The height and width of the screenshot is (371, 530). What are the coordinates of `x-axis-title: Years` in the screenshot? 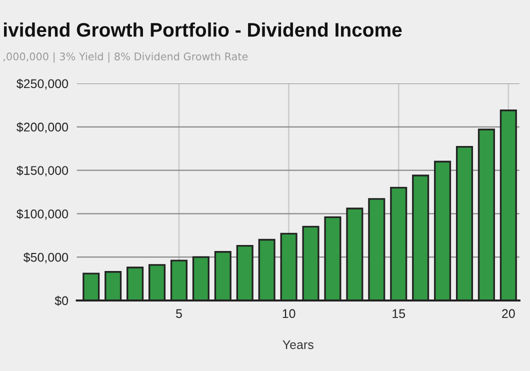 It's located at (298, 345).